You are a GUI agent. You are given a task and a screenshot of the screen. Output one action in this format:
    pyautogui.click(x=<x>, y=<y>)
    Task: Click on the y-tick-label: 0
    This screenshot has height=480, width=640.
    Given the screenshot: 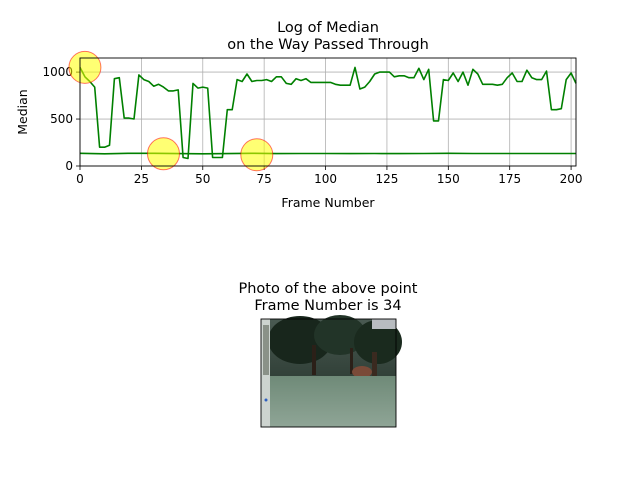 What is the action you would take?
    pyautogui.click(x=69, y=166)
    